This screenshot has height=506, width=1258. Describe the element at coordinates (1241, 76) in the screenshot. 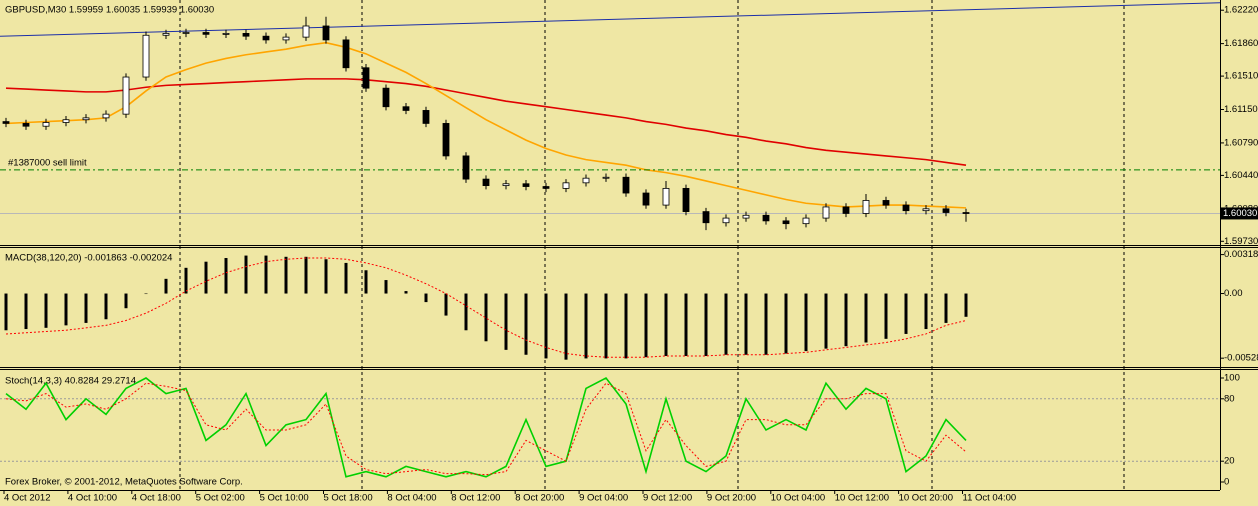

I see `y-tick-label: 1.61510` at that location.